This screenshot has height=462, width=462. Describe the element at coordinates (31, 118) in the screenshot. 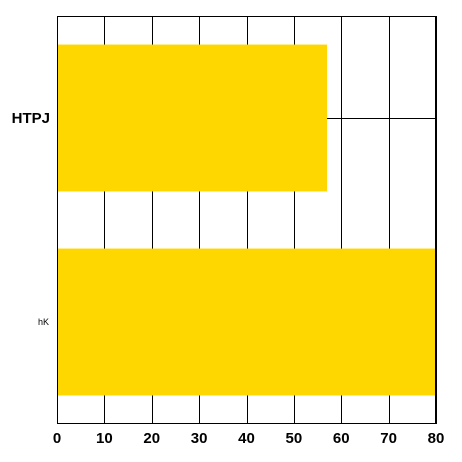

I see `category-label: HTPJ` at that location.